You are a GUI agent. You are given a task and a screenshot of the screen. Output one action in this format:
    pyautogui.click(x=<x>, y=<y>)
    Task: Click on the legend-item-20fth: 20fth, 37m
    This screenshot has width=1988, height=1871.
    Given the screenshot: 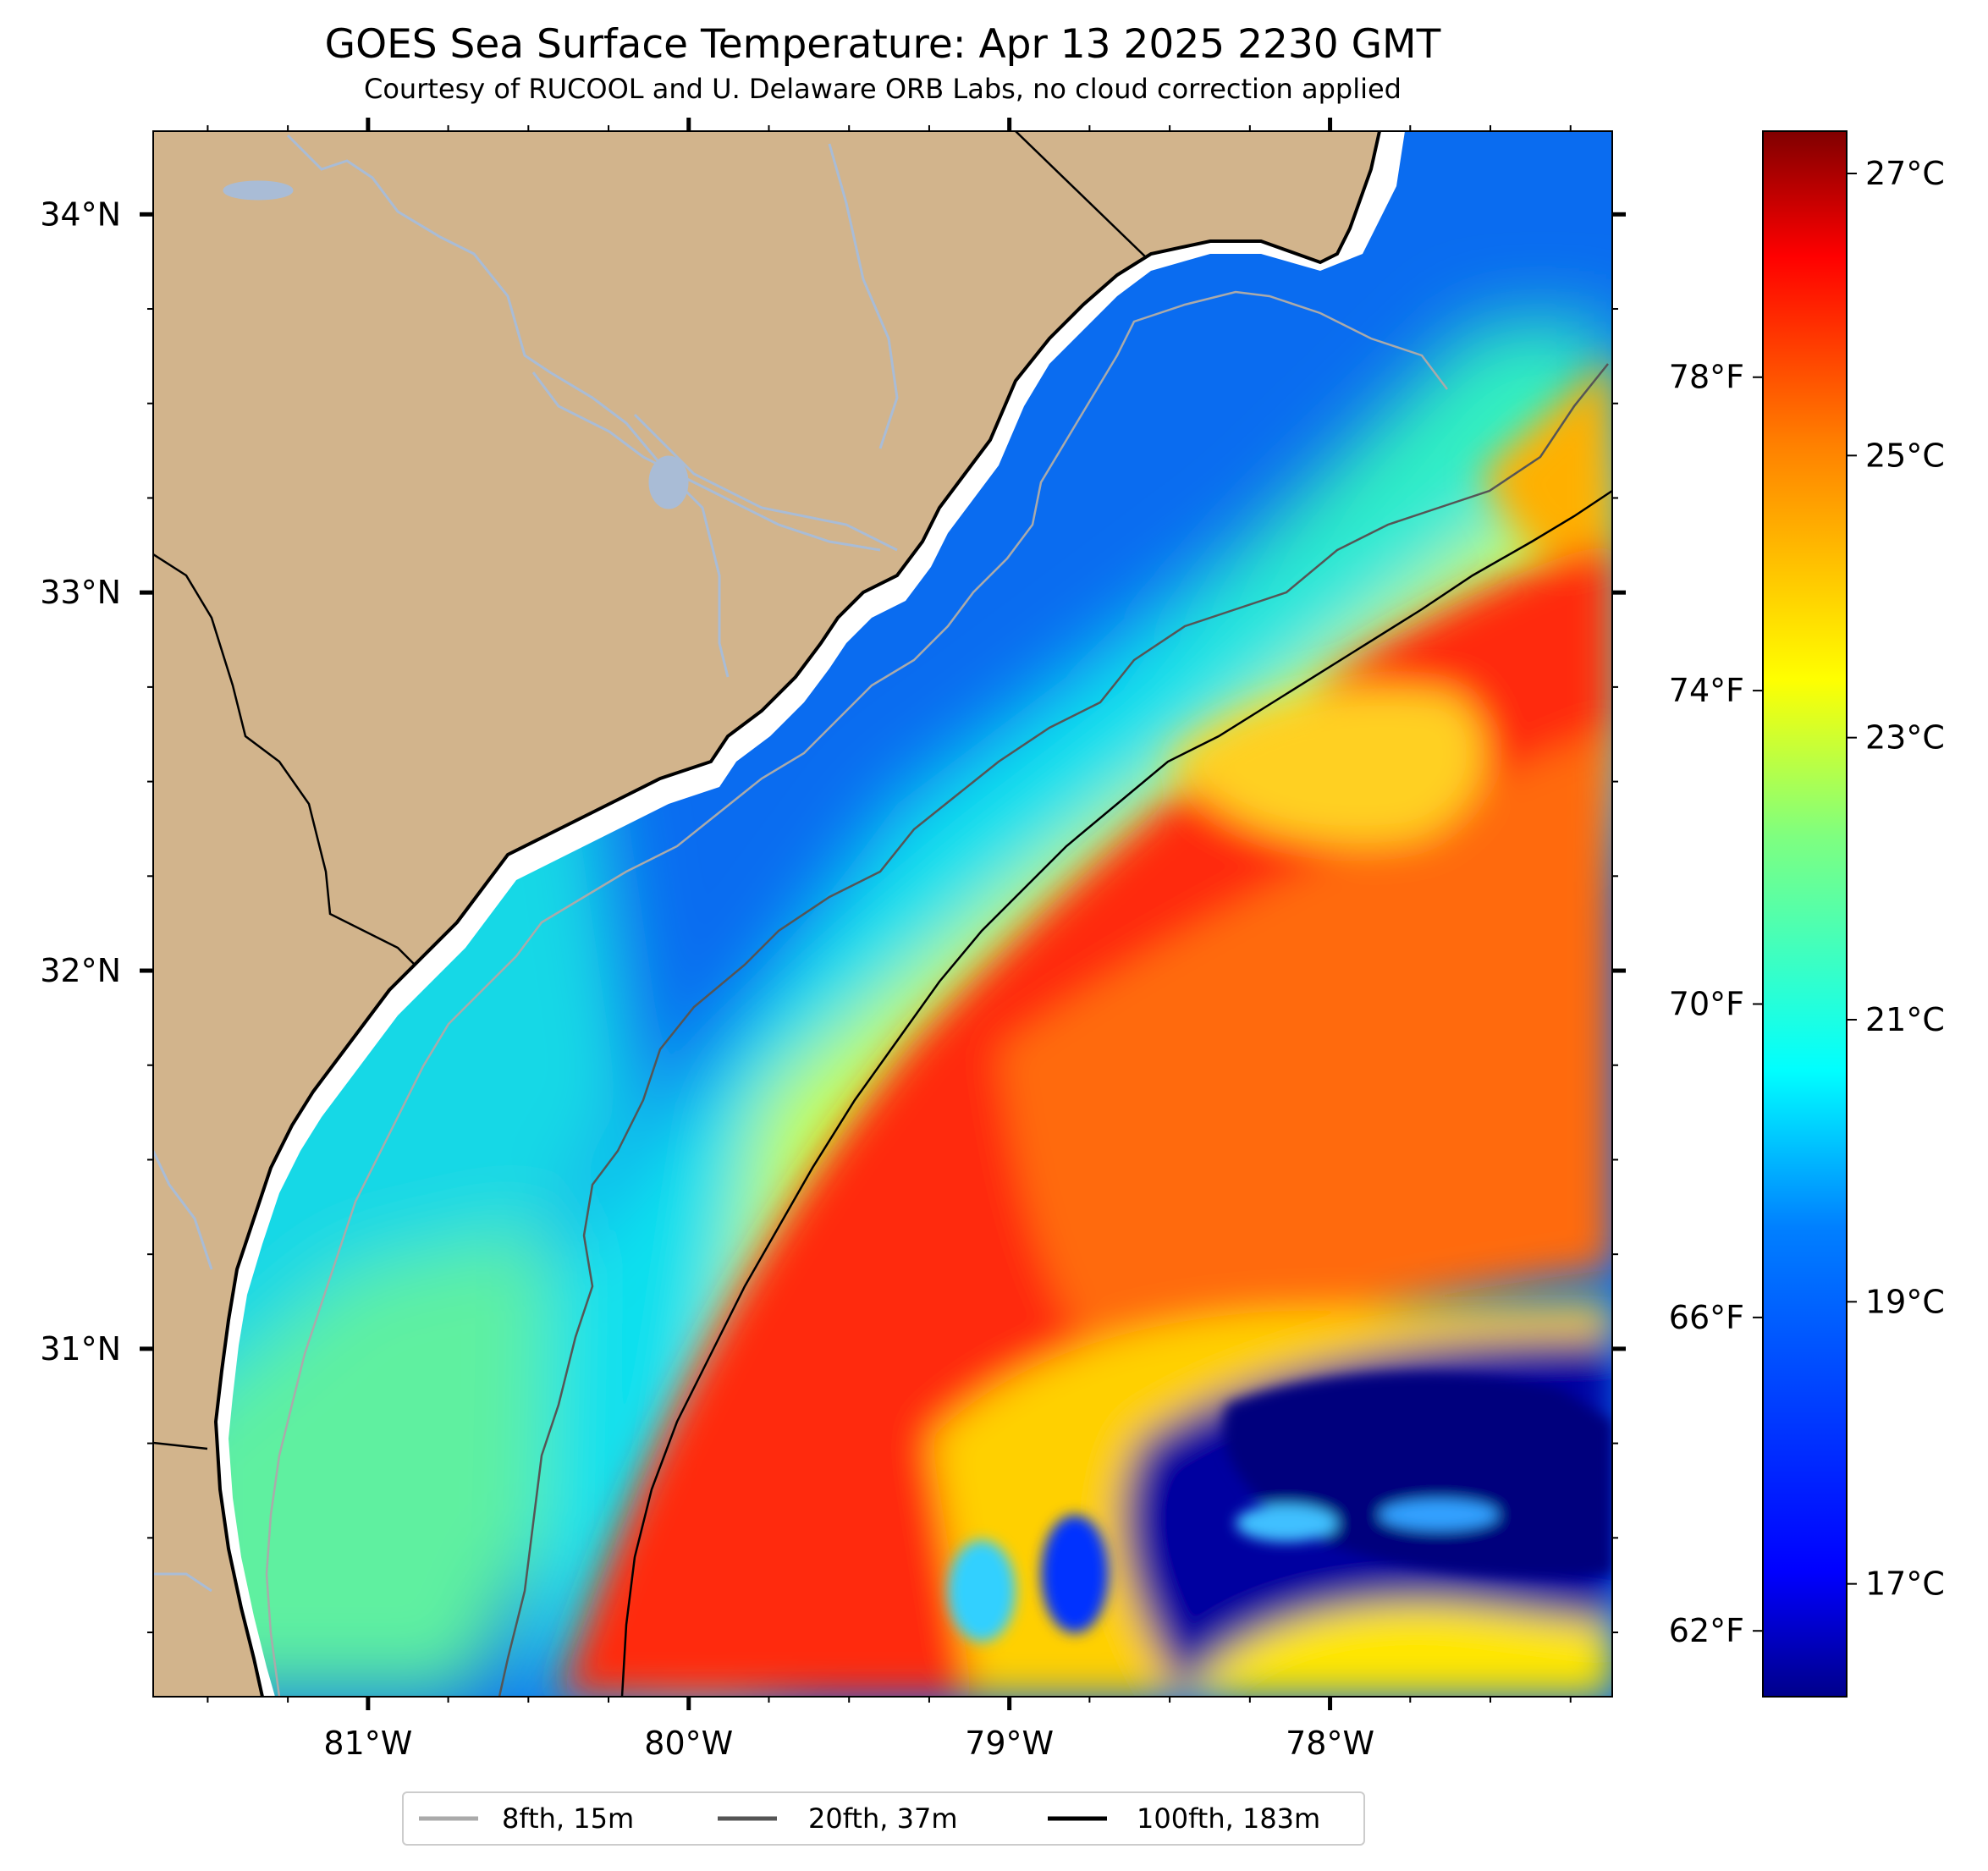 What is the action you would take?
    pyautogui.click(x=837, y=1819)
    